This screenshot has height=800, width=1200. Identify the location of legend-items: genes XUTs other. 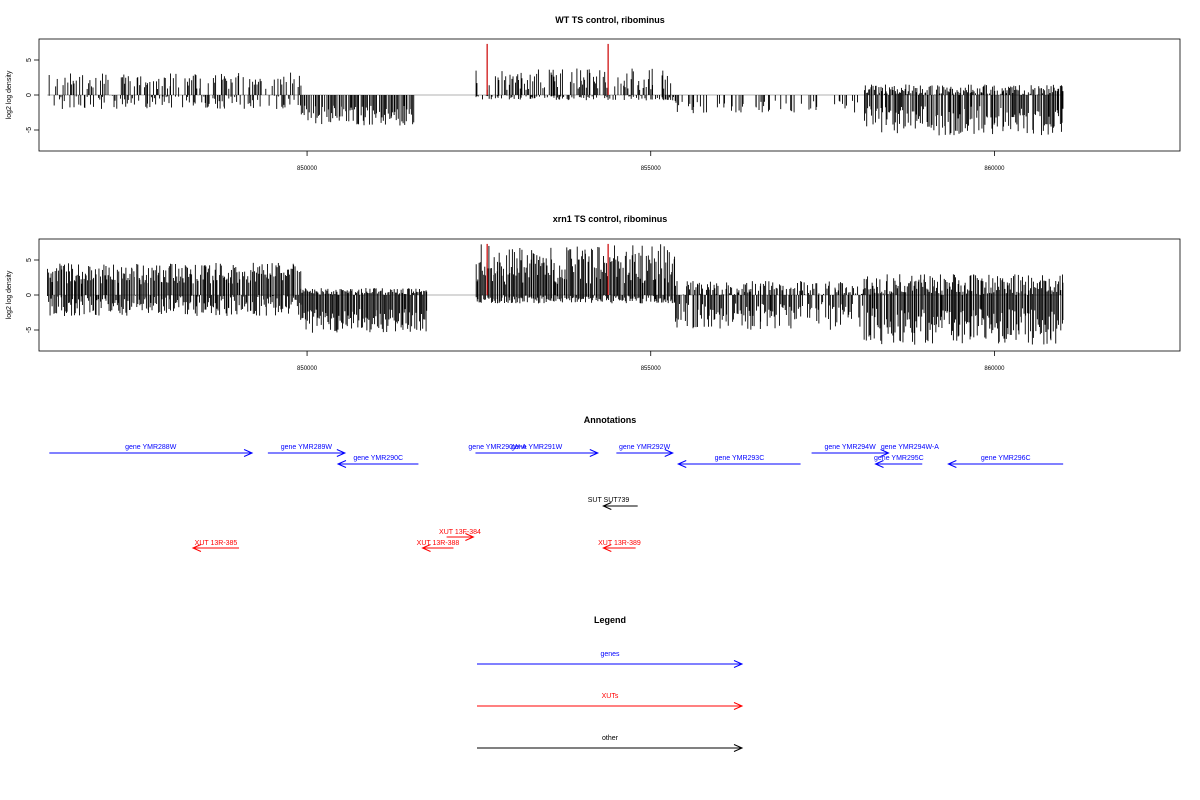
(610, 701).